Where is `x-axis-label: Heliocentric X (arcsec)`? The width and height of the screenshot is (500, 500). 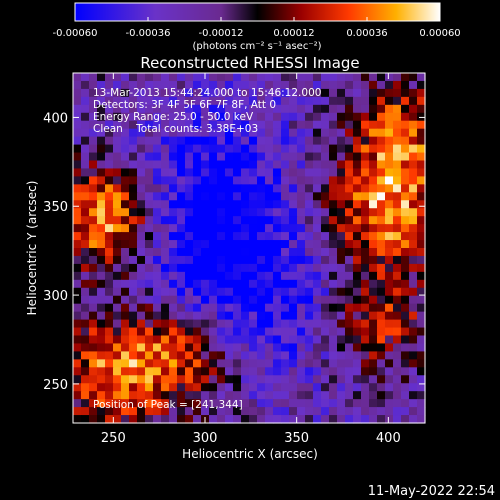 x-axis-label: Heliocentric X (arcsec) is located at coordinates (250, 454).